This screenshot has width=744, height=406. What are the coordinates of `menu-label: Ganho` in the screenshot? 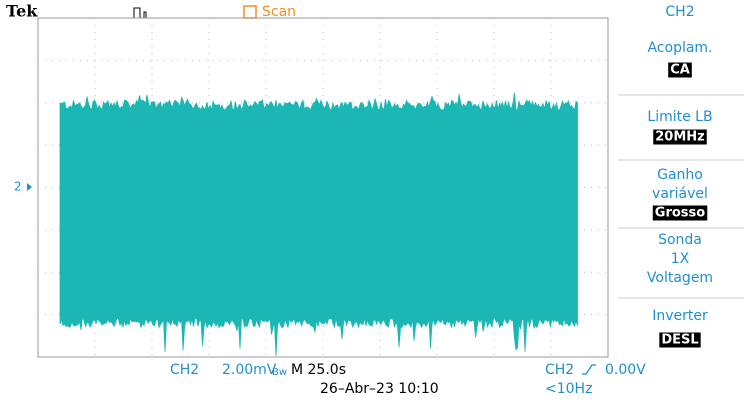 It's located at (680, 175).